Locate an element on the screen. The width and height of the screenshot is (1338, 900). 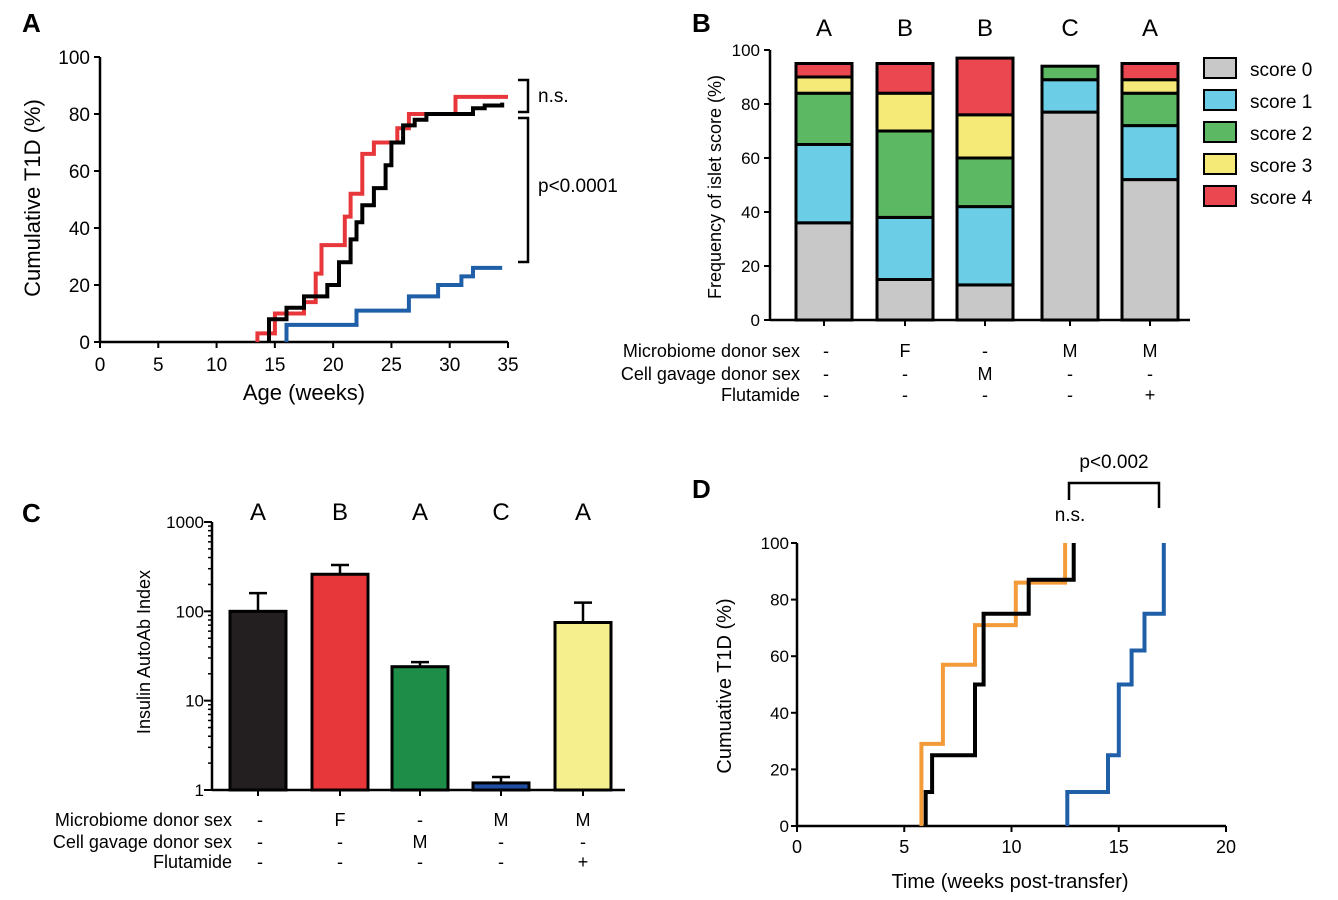
panel-d-ytick-label: 0 is located at coordinates (784, 826).